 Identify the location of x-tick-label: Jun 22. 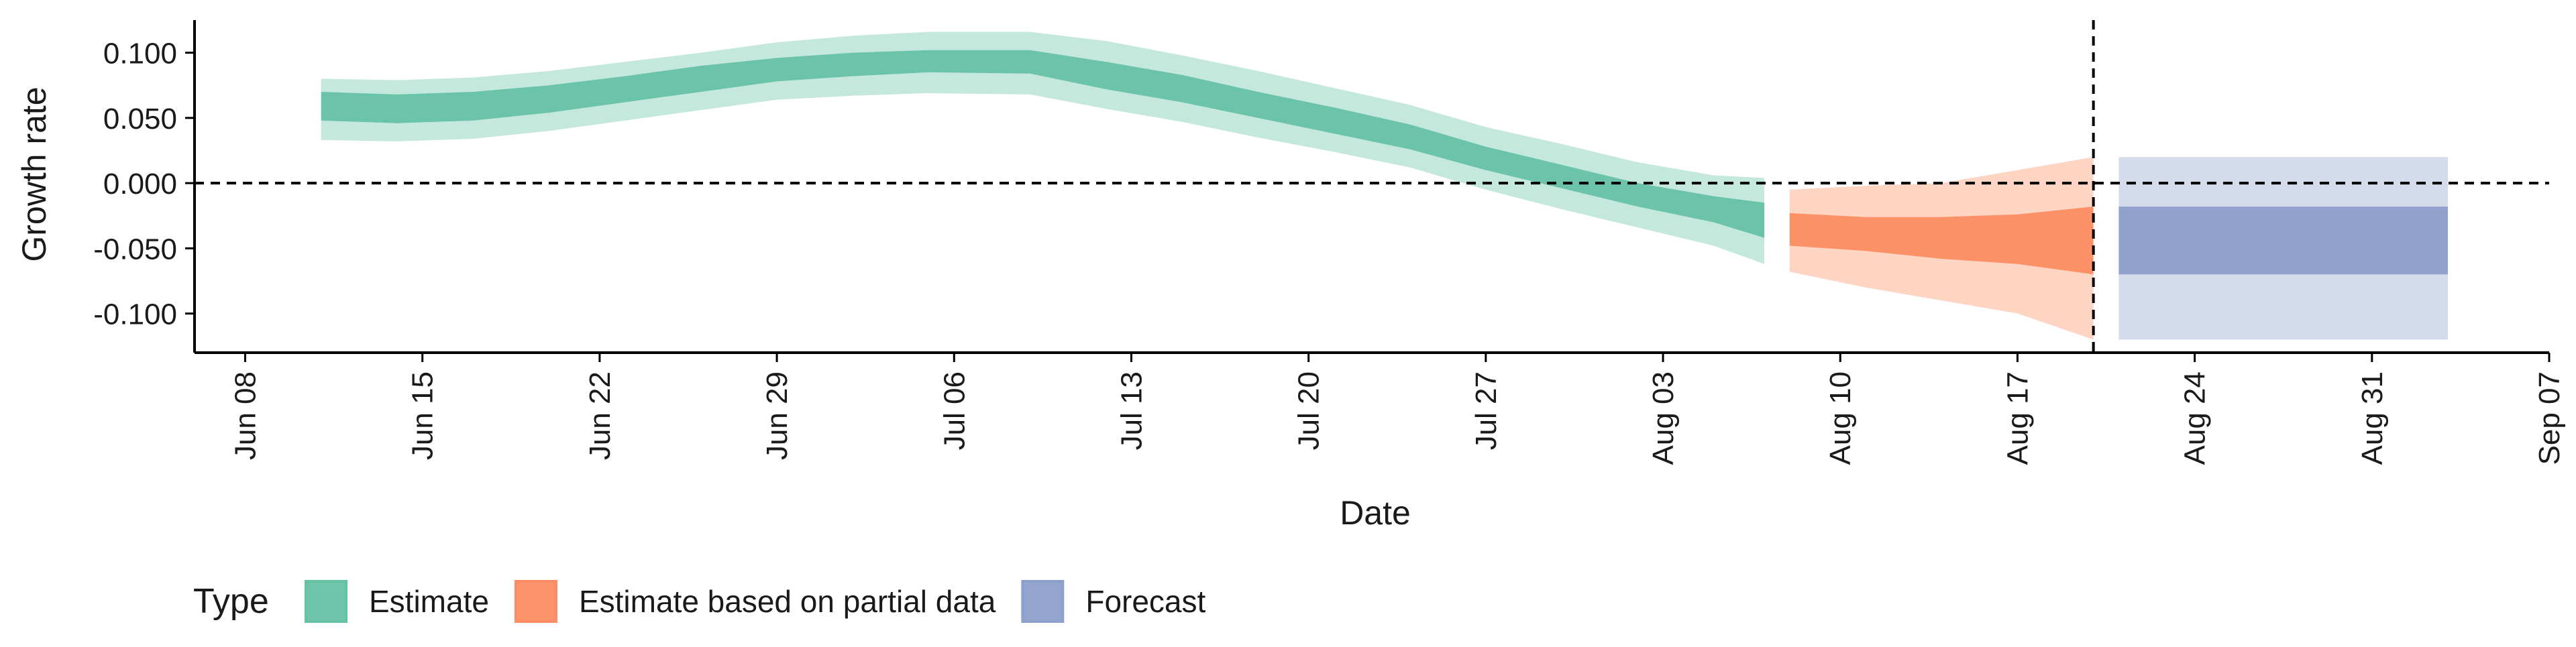
(600, 415).